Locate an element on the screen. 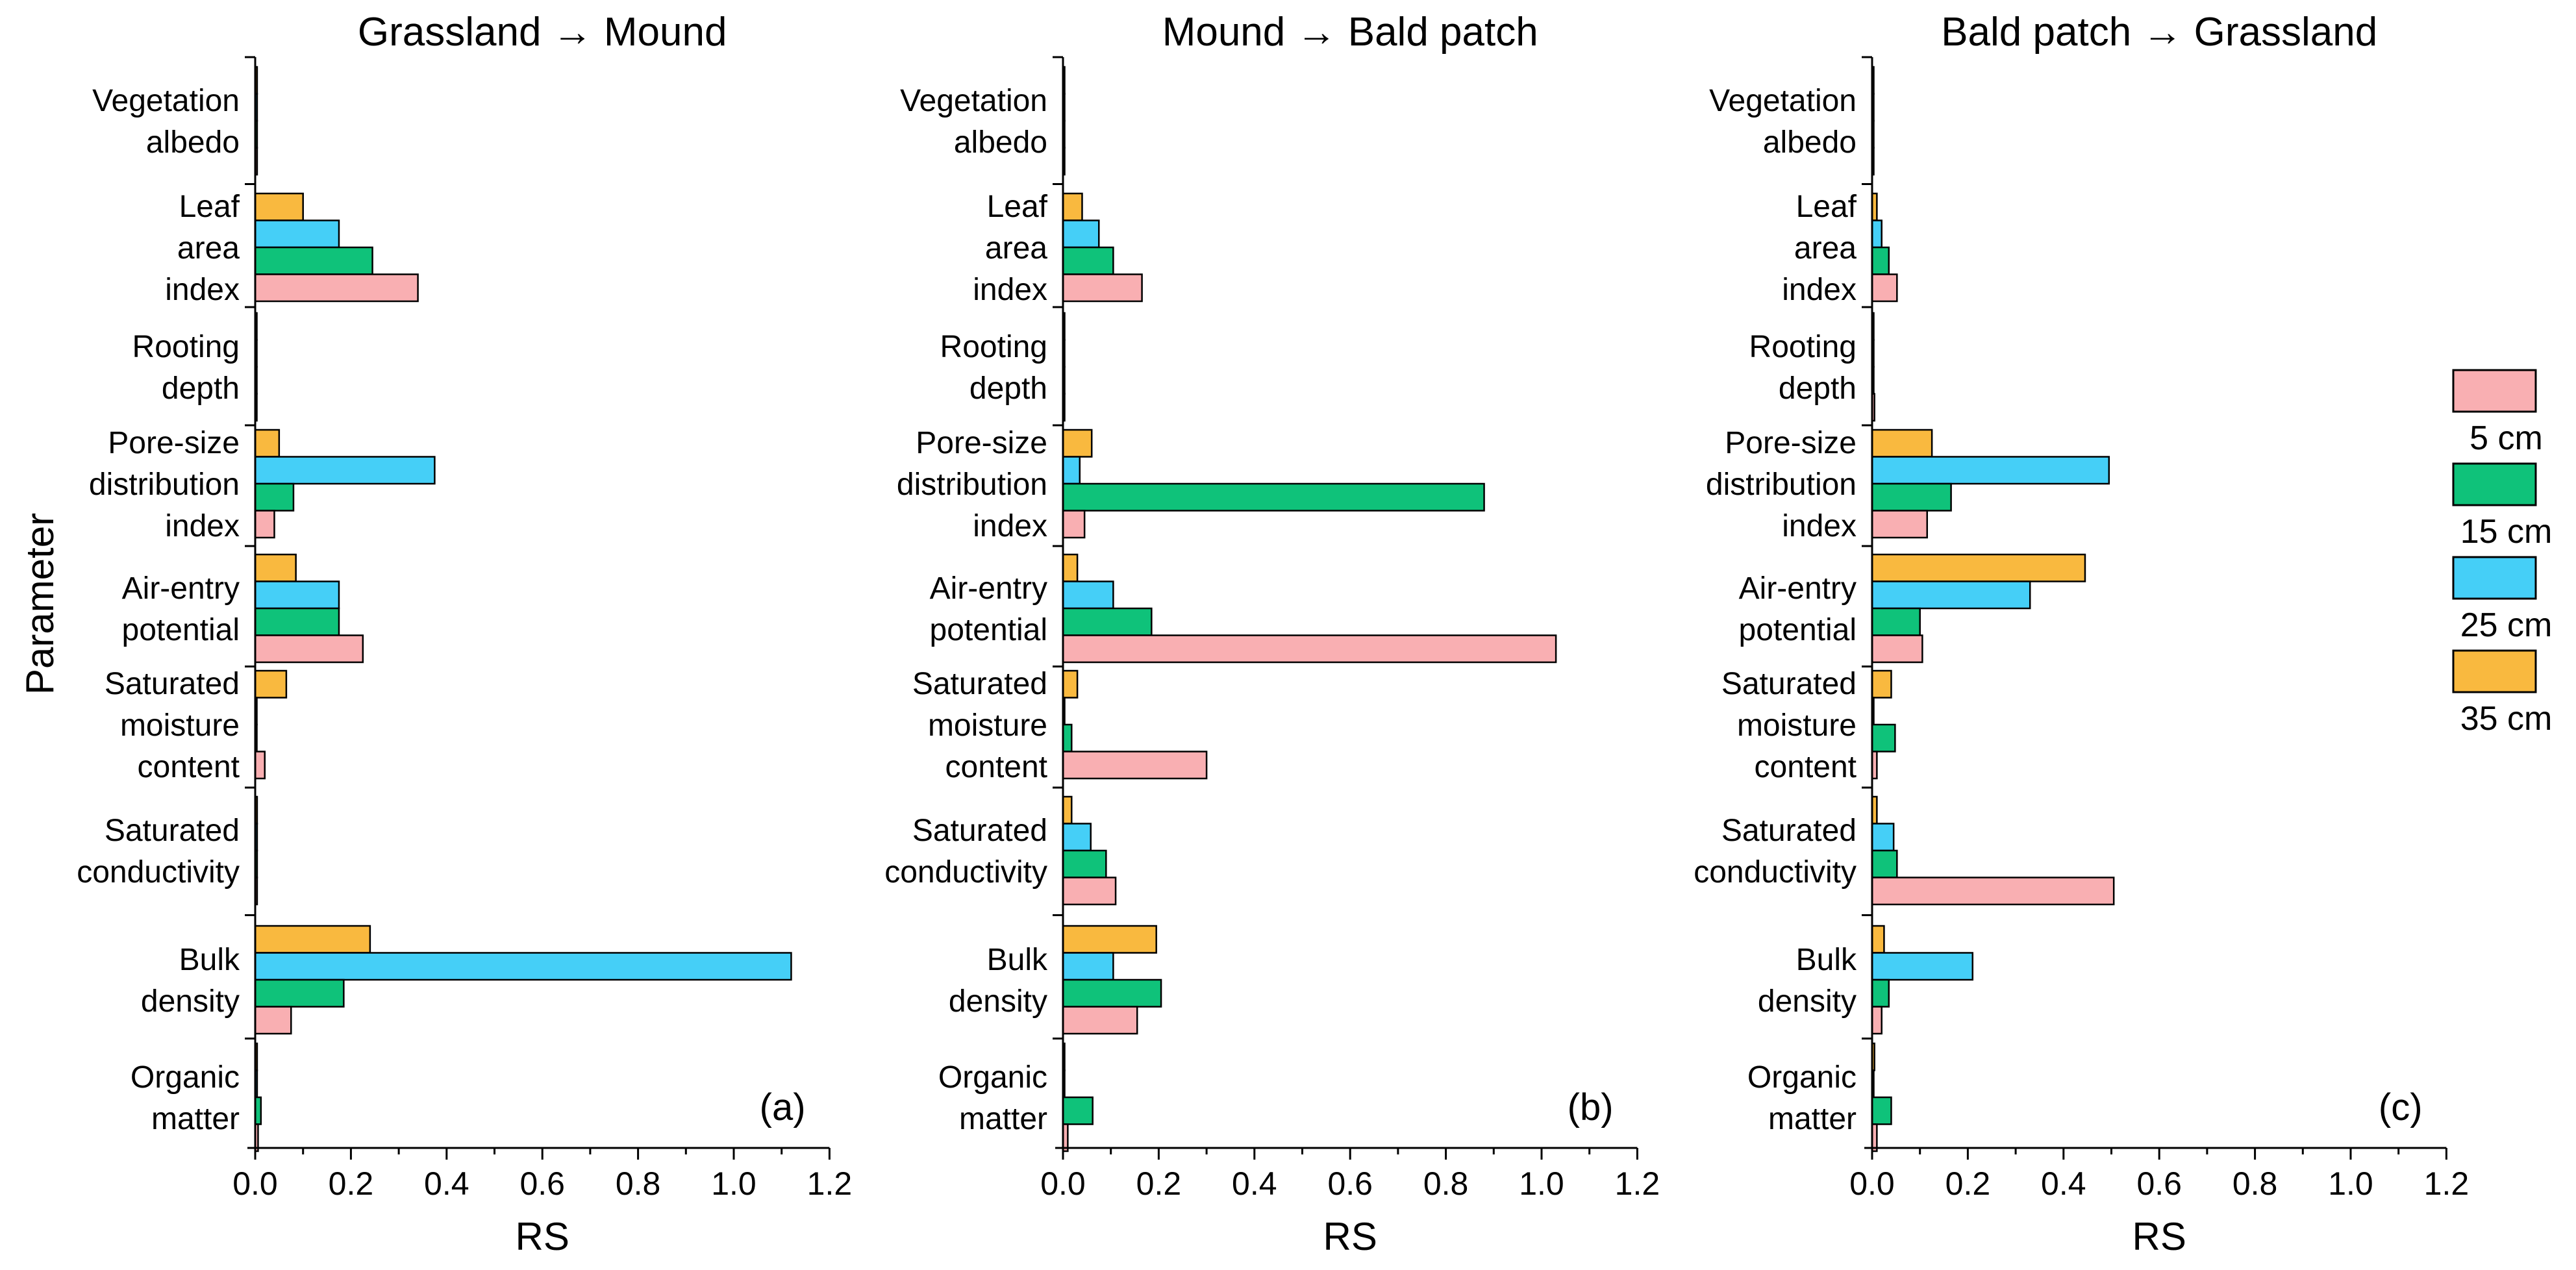 This screenshot has width=2576, height=1270. legend-label: 25 cm is located at coordinates (2506, 625).